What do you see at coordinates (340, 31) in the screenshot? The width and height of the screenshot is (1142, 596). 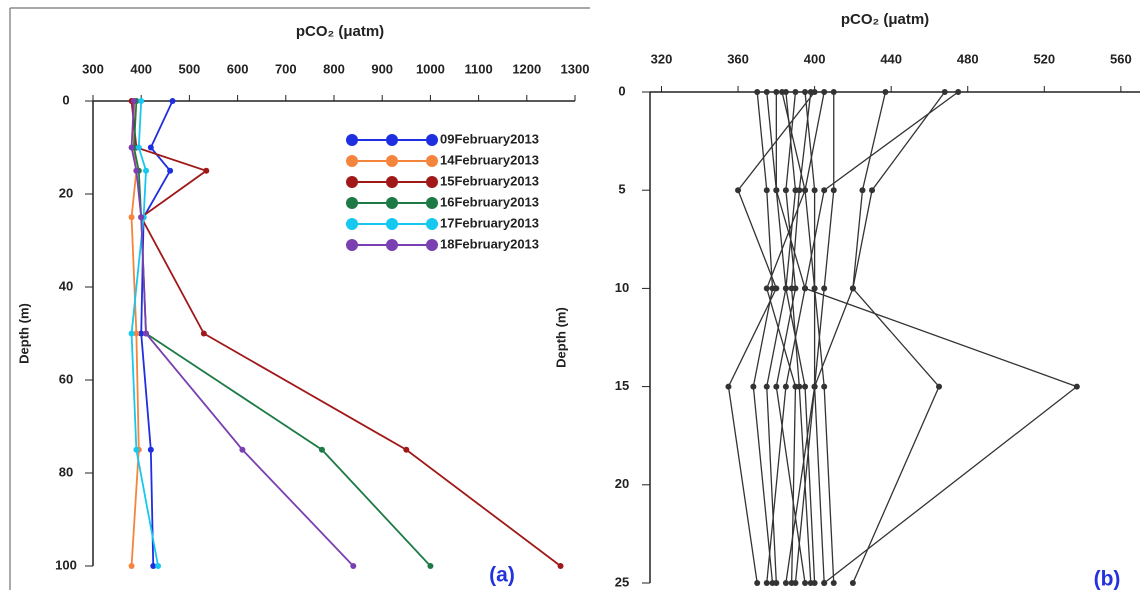 I see `chart-title: pCO₂ (μatm)` at bounding box center [340, 31].